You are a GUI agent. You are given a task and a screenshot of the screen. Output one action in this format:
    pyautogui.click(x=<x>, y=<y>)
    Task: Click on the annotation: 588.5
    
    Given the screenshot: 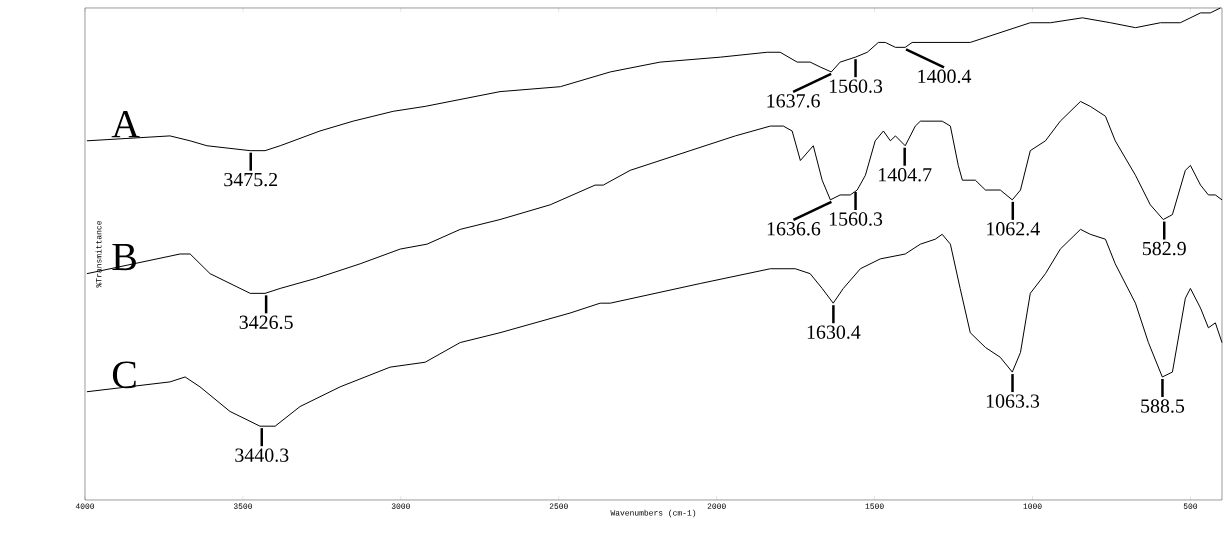 What is the action you would take?
    pyautogui.click(x=1163, y=406)
    